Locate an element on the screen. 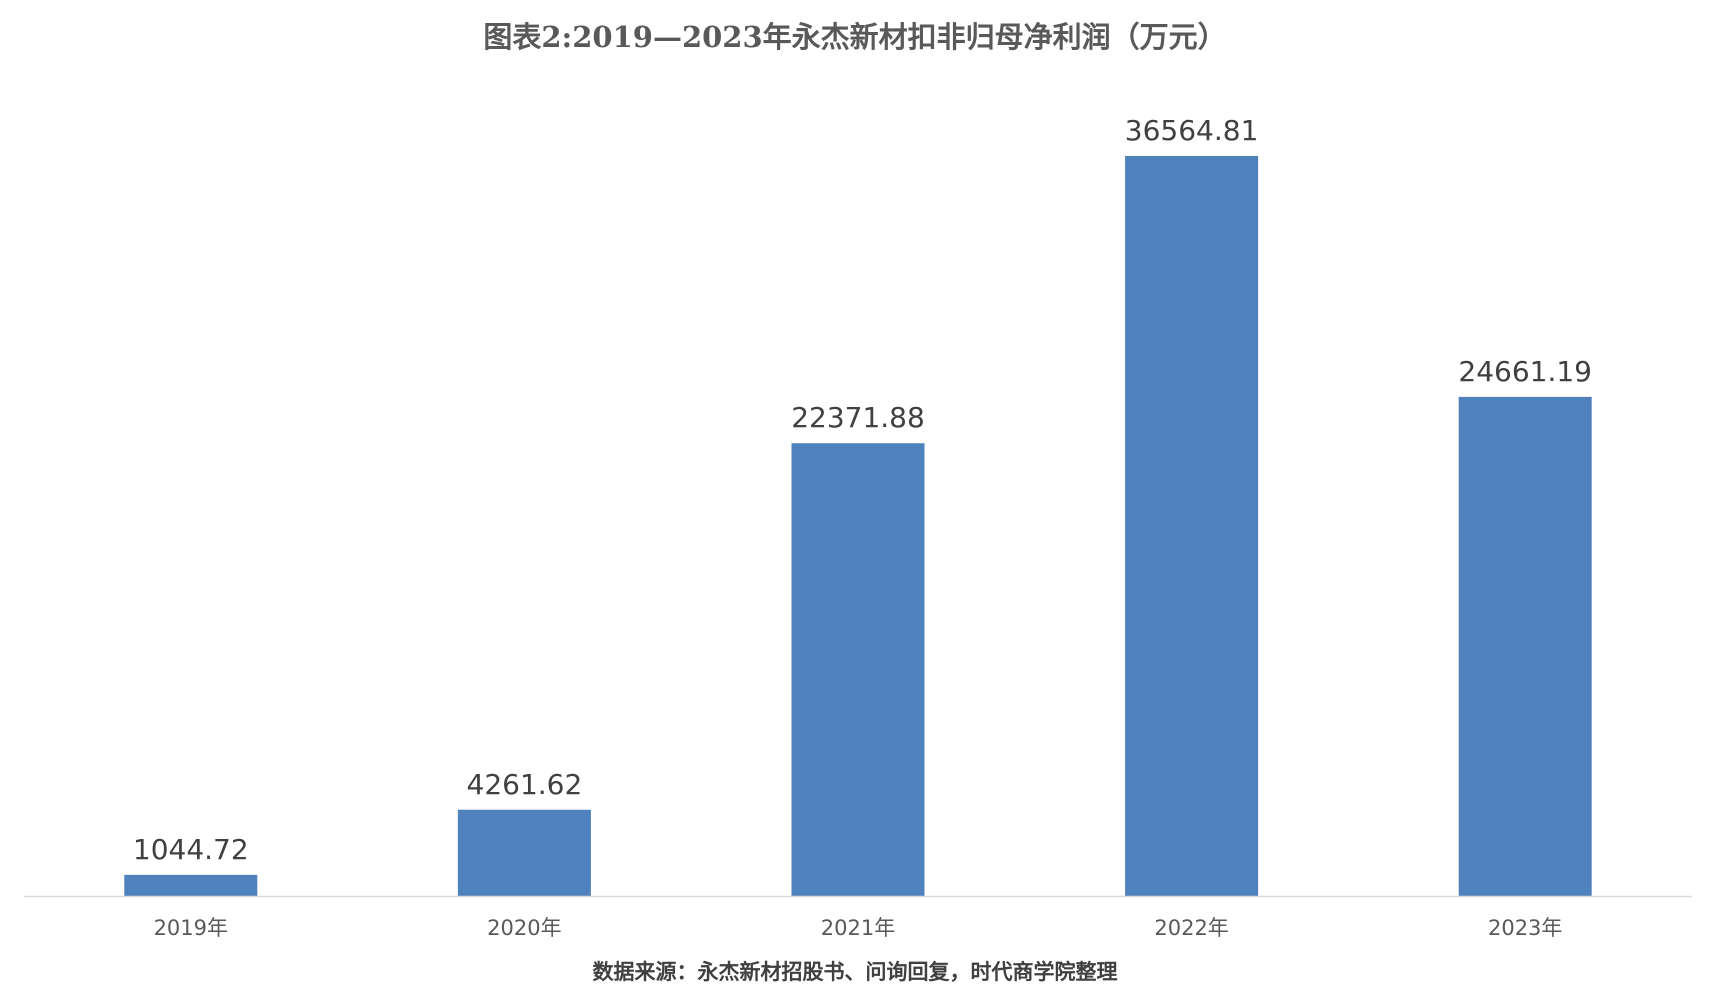 The image size is (1710, 1007). x-tick-label-2: 2021年 is located at coordinates (858, 928).